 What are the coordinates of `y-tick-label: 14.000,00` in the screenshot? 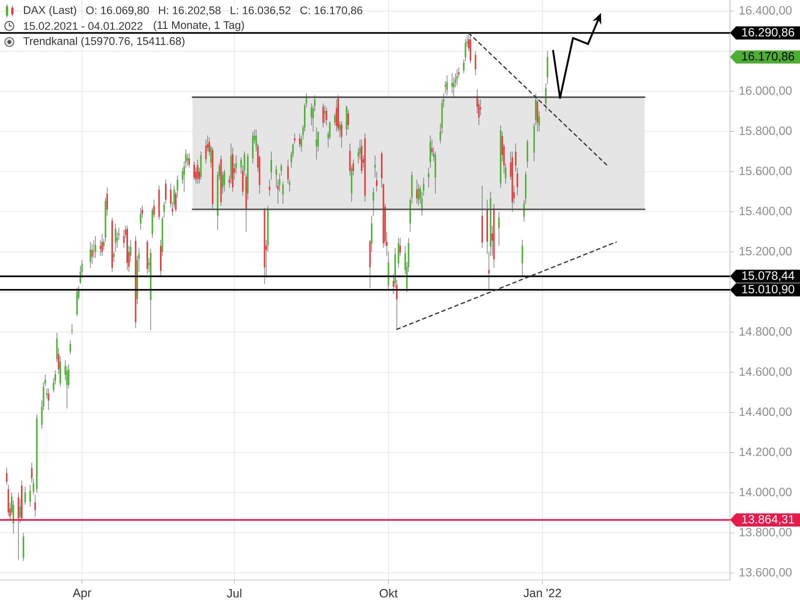 It's located at (766, 493).